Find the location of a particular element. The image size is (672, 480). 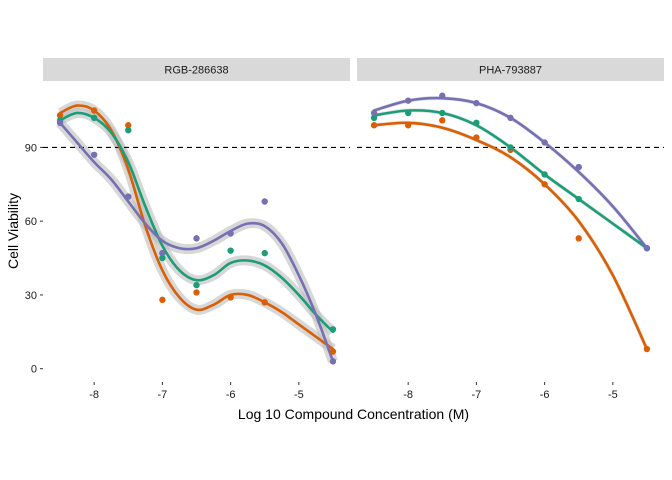

panel-title: PHA-793887 is located at coordinates (510, 71).